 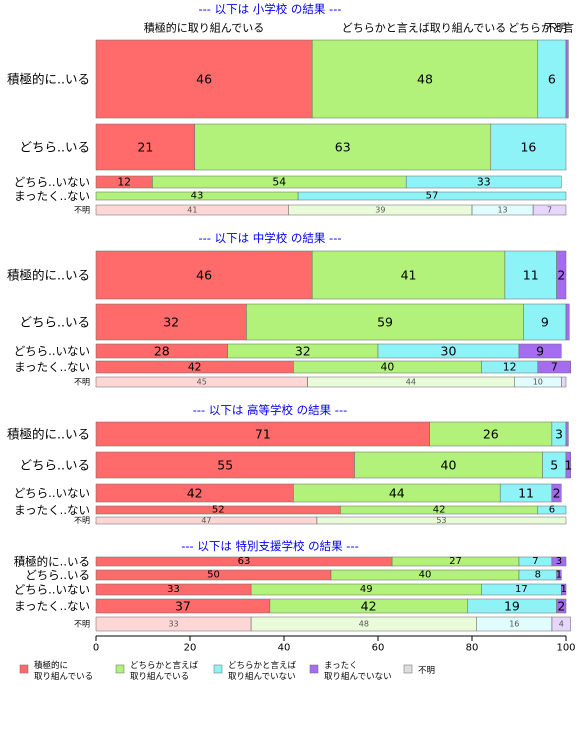 I want to click on data-label: 21, so click(x=145, y=147).